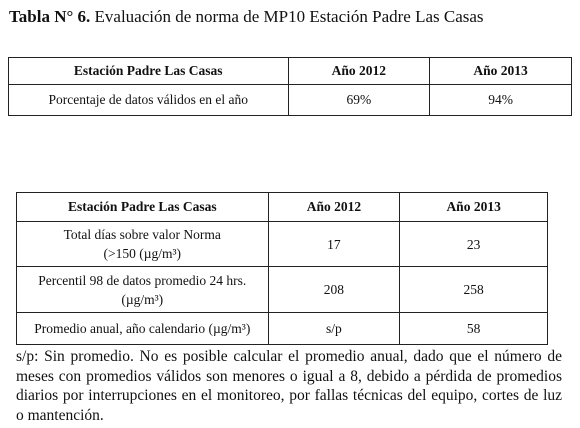 Image resolution: width=580 pixels, height=428 pixels. Describe the element at coordinates (334, 289) in the screenshot. I see `cell: 208` at that location.